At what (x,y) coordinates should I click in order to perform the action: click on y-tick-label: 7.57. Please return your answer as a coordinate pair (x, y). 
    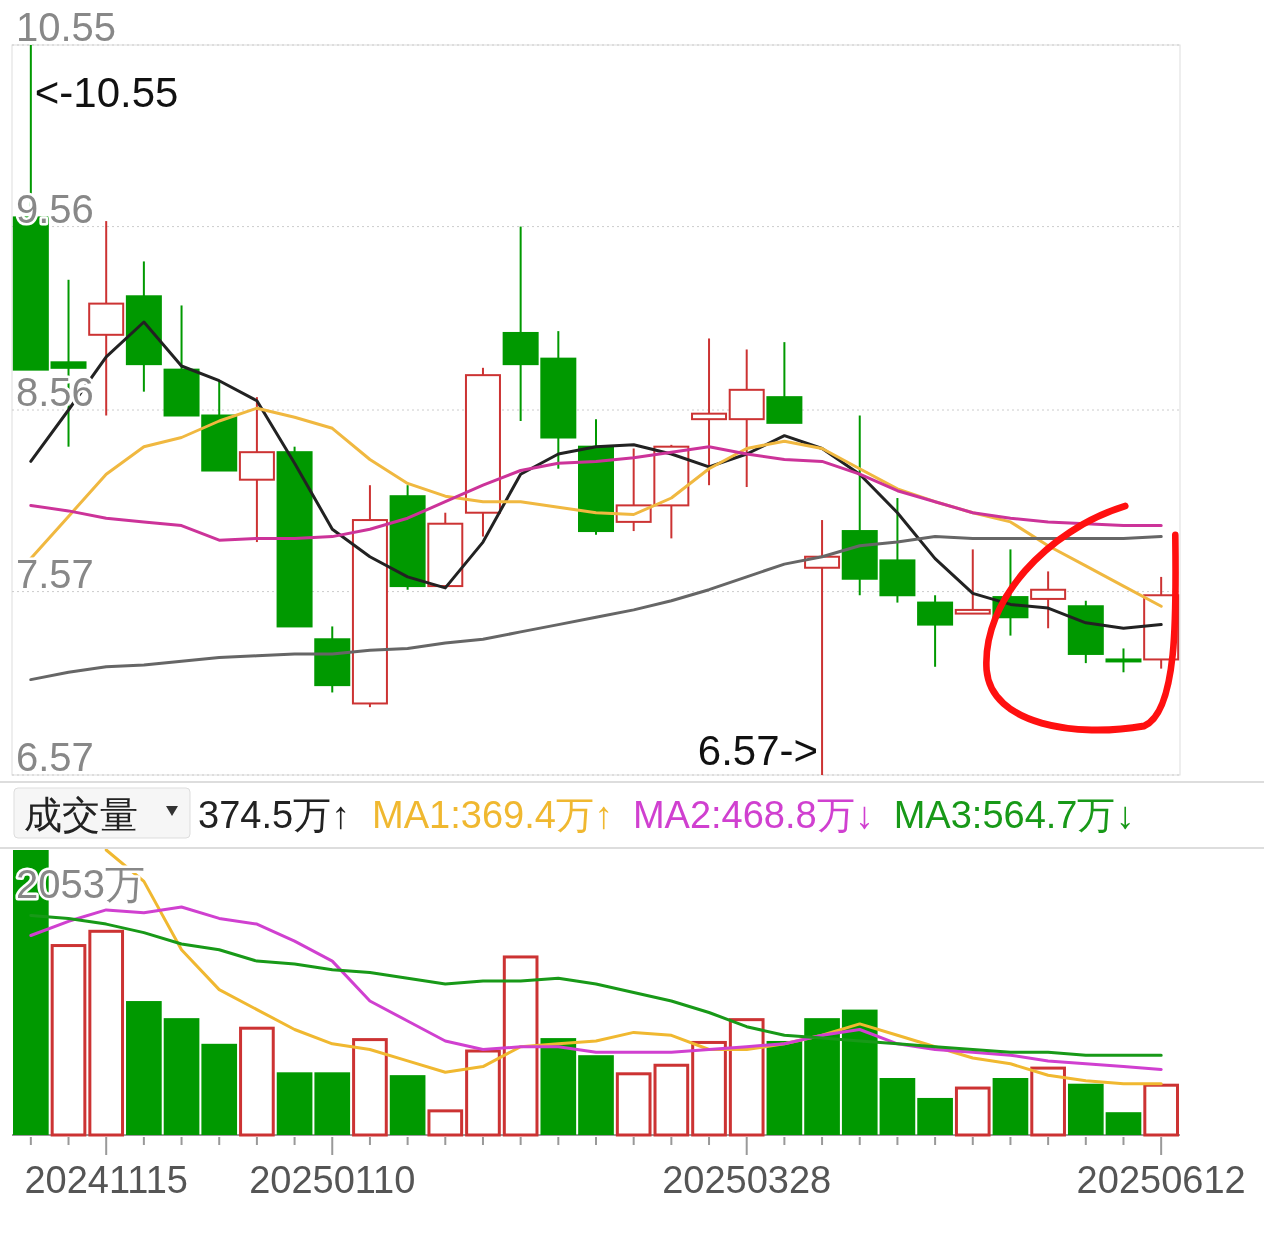
    Looking at the image, I should click on (55, 573).